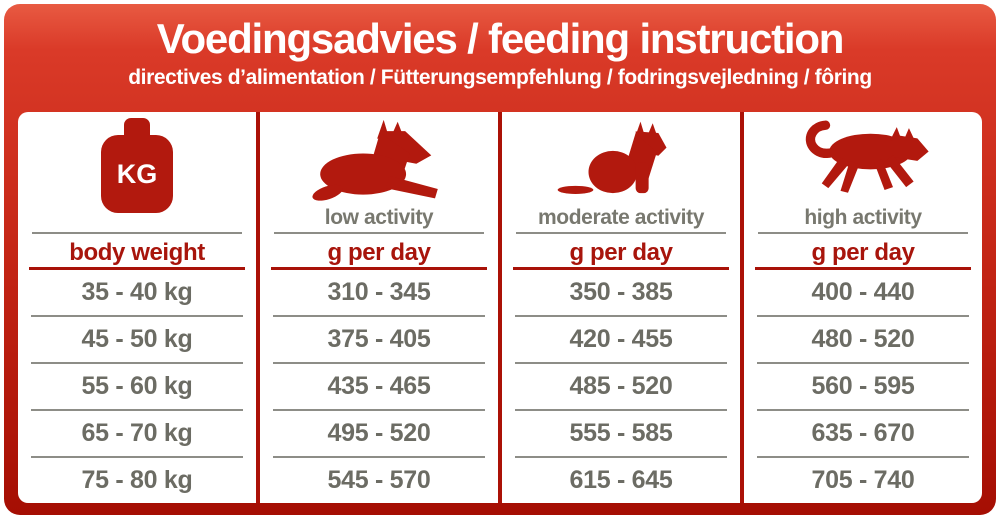 This screenshot has width=1000, height=519. What do you see at coordinates (137, 479) in the screenshot?
I see `weight-cell: 75 - 80 kg` at bounding box center [137, 479].